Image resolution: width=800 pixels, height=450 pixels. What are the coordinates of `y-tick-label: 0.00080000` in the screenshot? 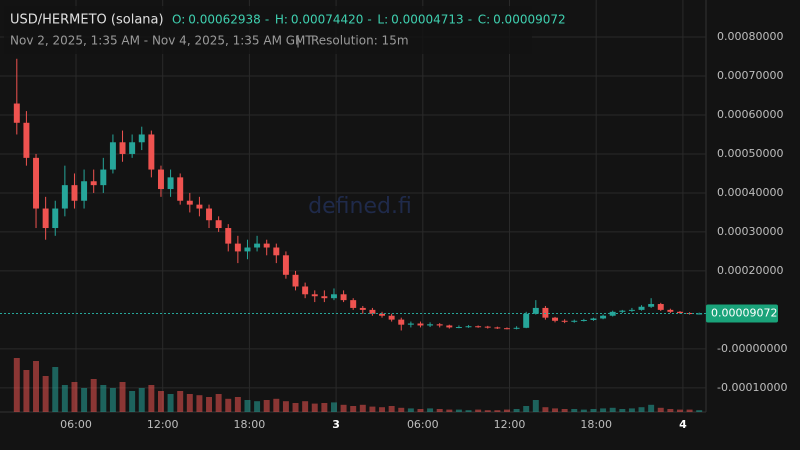 It's located at (750, 36).